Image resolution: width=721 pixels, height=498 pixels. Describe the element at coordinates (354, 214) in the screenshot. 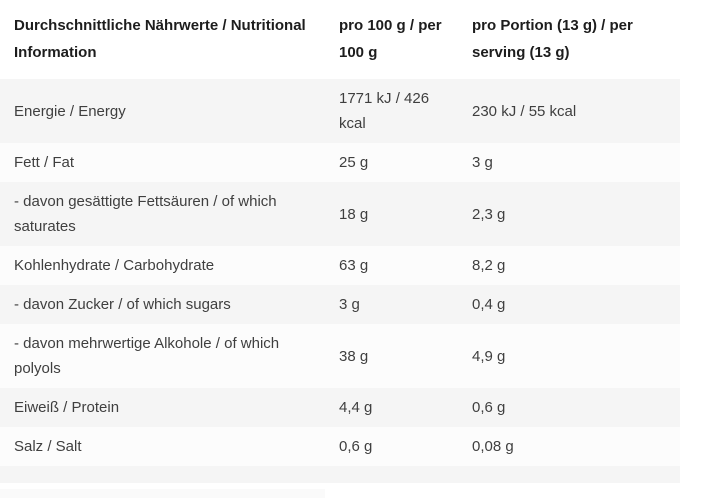

I see `value-per-100g: 18 g` at that location.